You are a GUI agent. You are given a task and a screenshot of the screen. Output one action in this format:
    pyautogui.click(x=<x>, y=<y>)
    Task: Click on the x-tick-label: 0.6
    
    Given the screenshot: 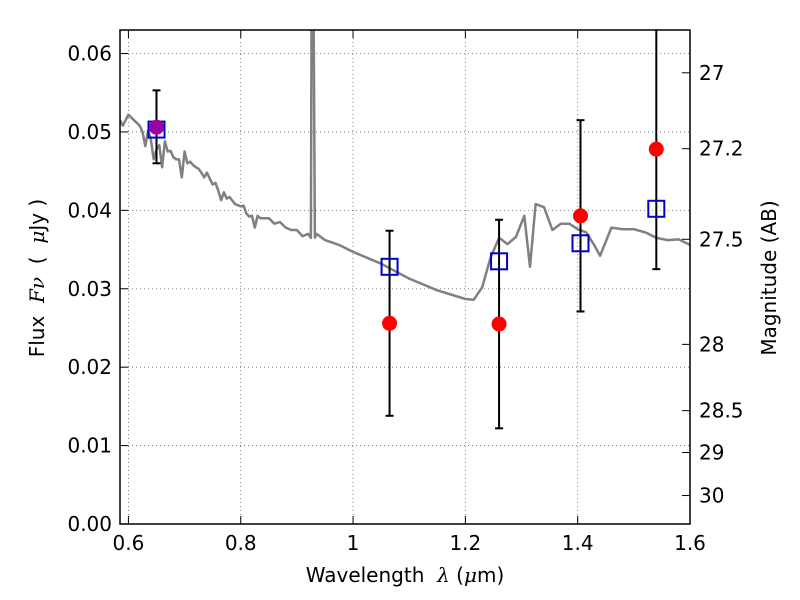 What is the action you would take?
    pyautogui.click(x=129, y=543)
    